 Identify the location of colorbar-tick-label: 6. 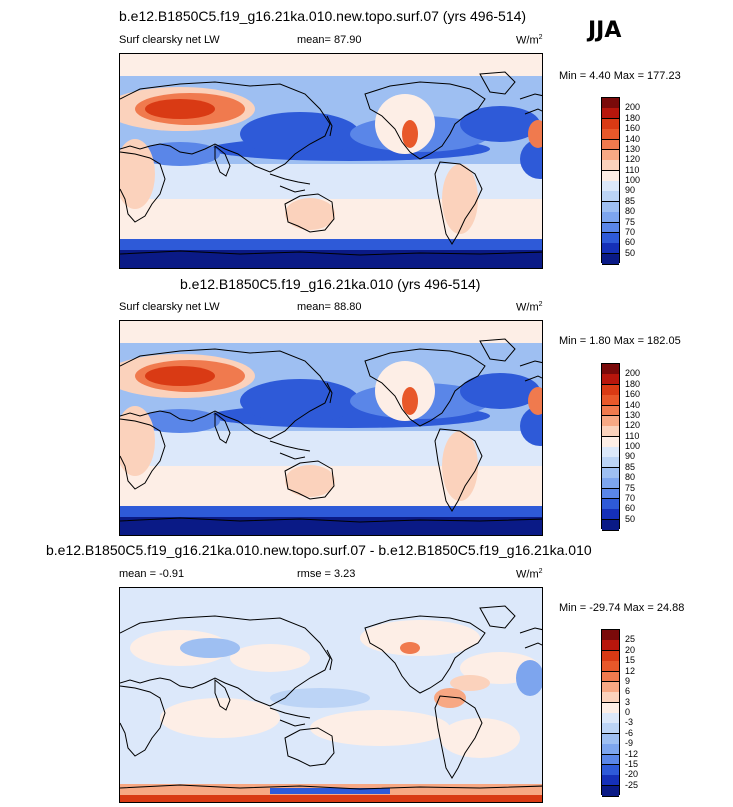
(628, 691).